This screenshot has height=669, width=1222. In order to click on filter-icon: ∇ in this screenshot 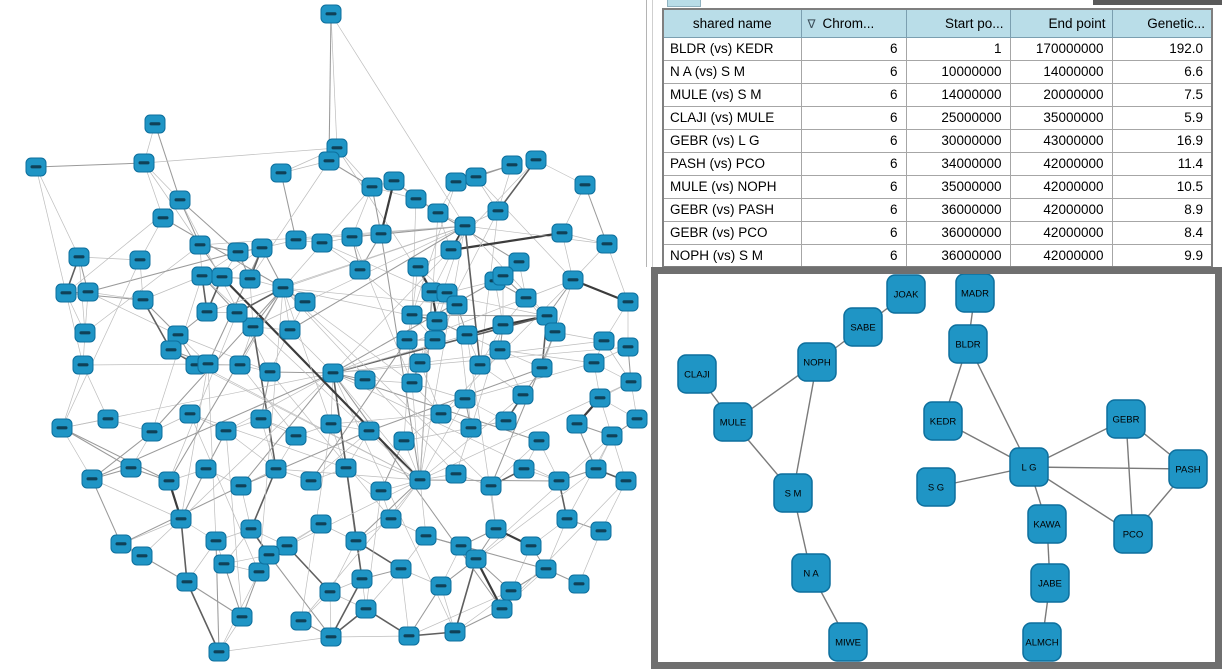, I will do `click(811, 23)`.